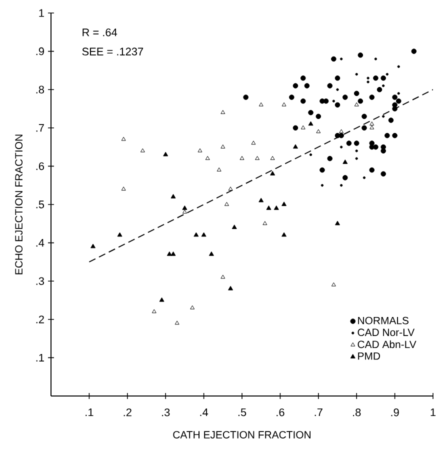 The image size is (438, 451). What do you see at coordinates (40, 204) in the screenshot?
I see `y-tick-label: .5` at bounding box center [40, 204].